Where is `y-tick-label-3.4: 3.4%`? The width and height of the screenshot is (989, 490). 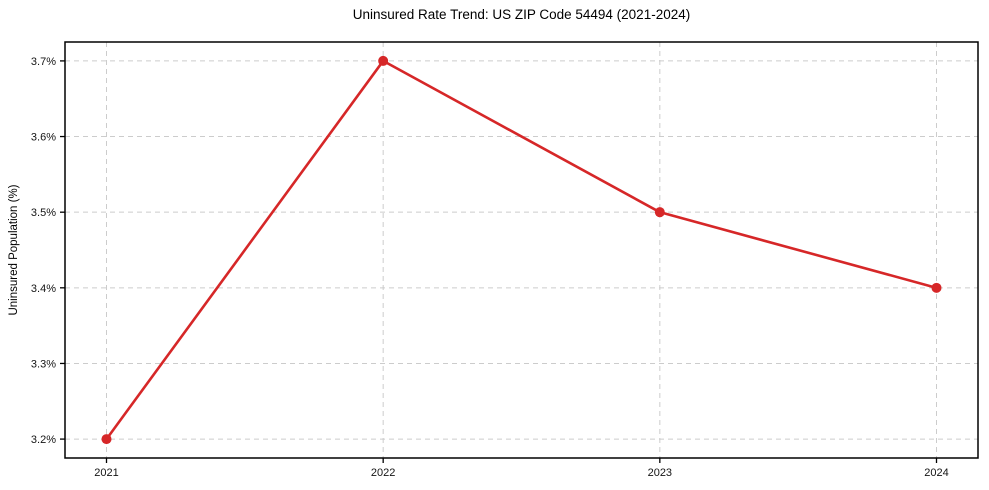
y-tick-label-3.4: 3.4% is located at coordinates (43, 289).